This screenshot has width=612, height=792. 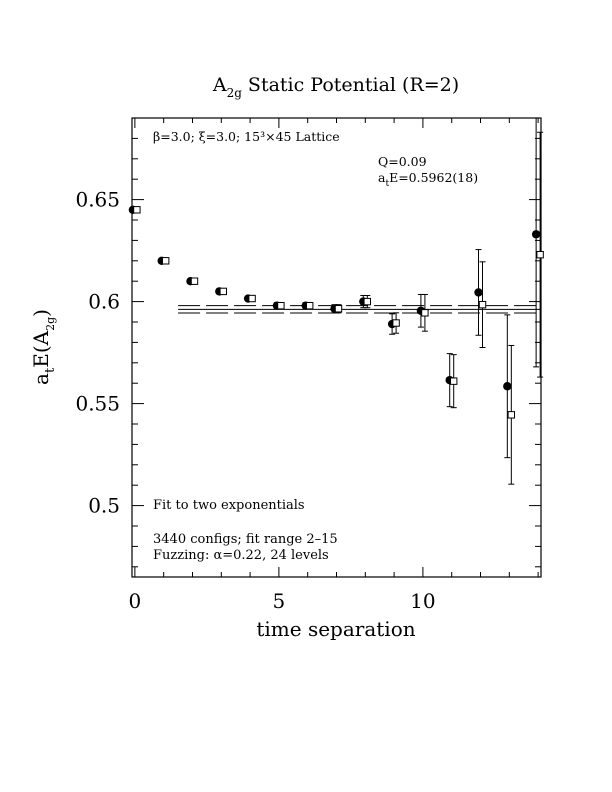 What do you see at coordinates (97, 200) in the screenshot?
I see `y-tick-label: 0.65` at bounding box center [97, 200].